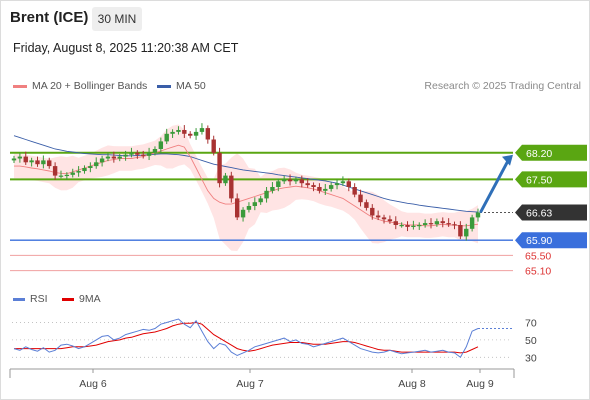 The image size is (590, 400). I want to click on level-label-65.10: 65.10, so click(538, 272).